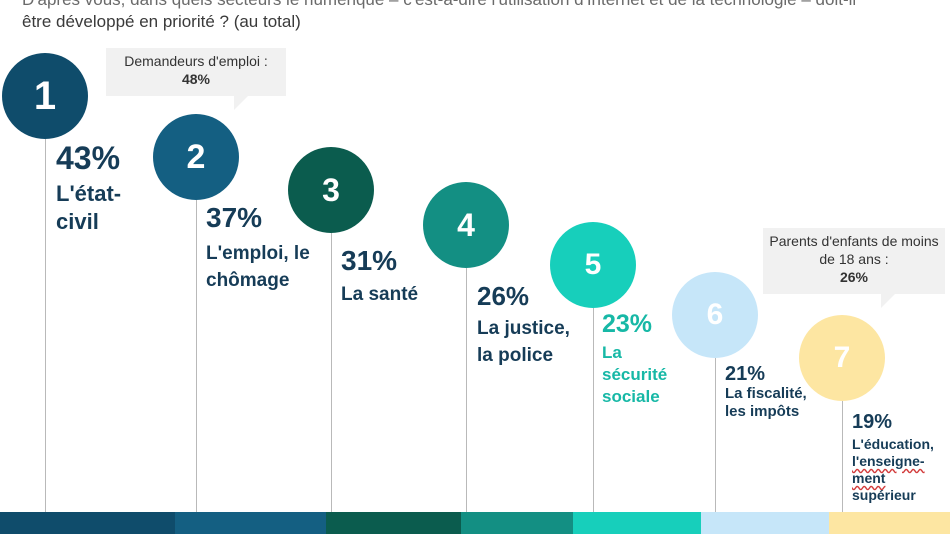 The height and width of the screenshot is (534, 950). Describe the element at coordinates (523, 328) in the screenshot. I see `rank-label-line: La justice,` at that location.